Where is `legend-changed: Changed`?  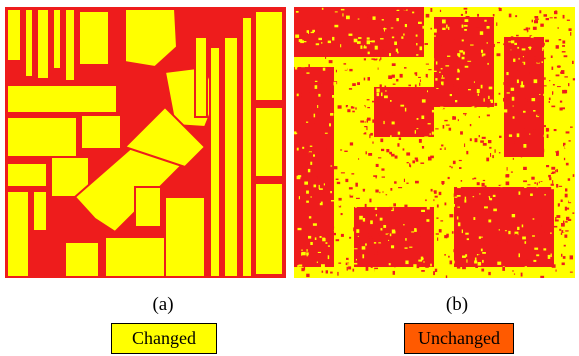
legend-changed: Changed is located at coordinates (164, 338).